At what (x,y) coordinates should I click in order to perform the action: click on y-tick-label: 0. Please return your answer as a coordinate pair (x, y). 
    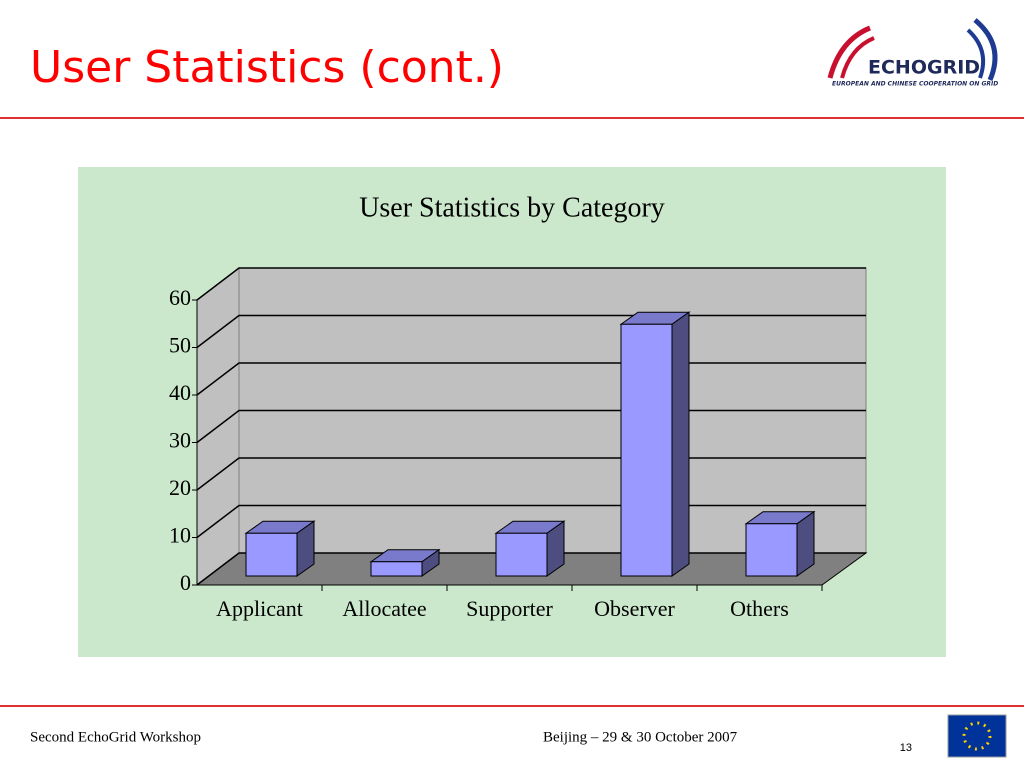
    Looking at the image, I should click on (185, 582).